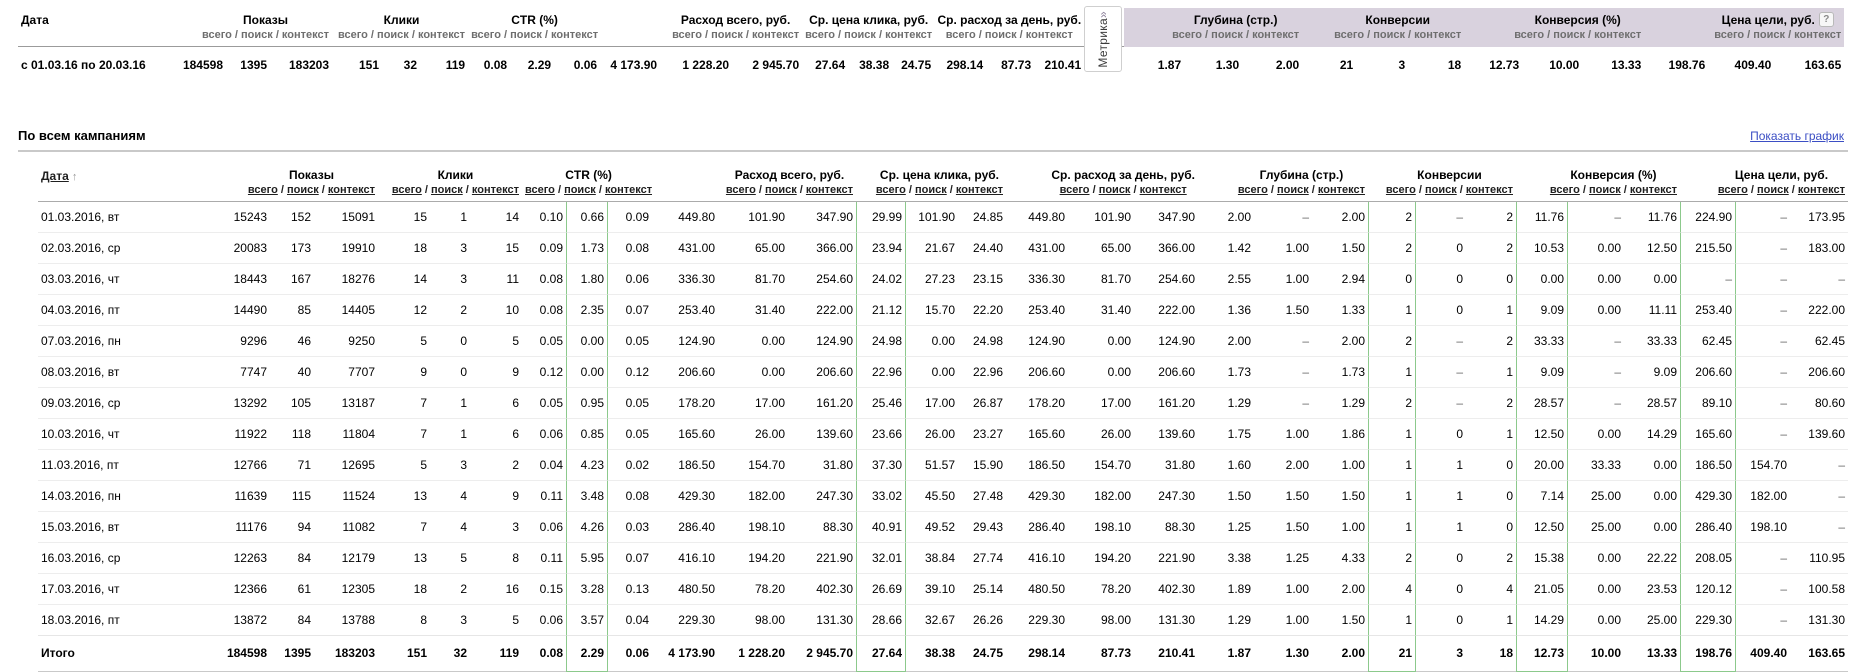 The height and width of the screenshot is (672, 1862). I want to click on sort-conversion-rate-context-link: контекст, so click(1653, 190).